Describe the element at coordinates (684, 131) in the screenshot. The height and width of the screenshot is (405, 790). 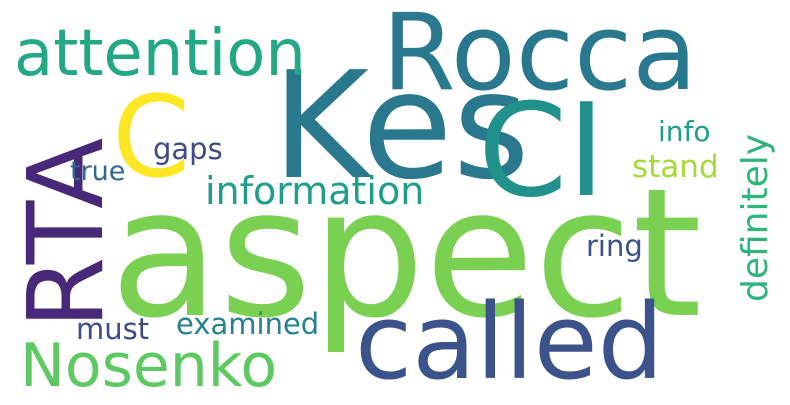
I see `word-info: info` at that location.